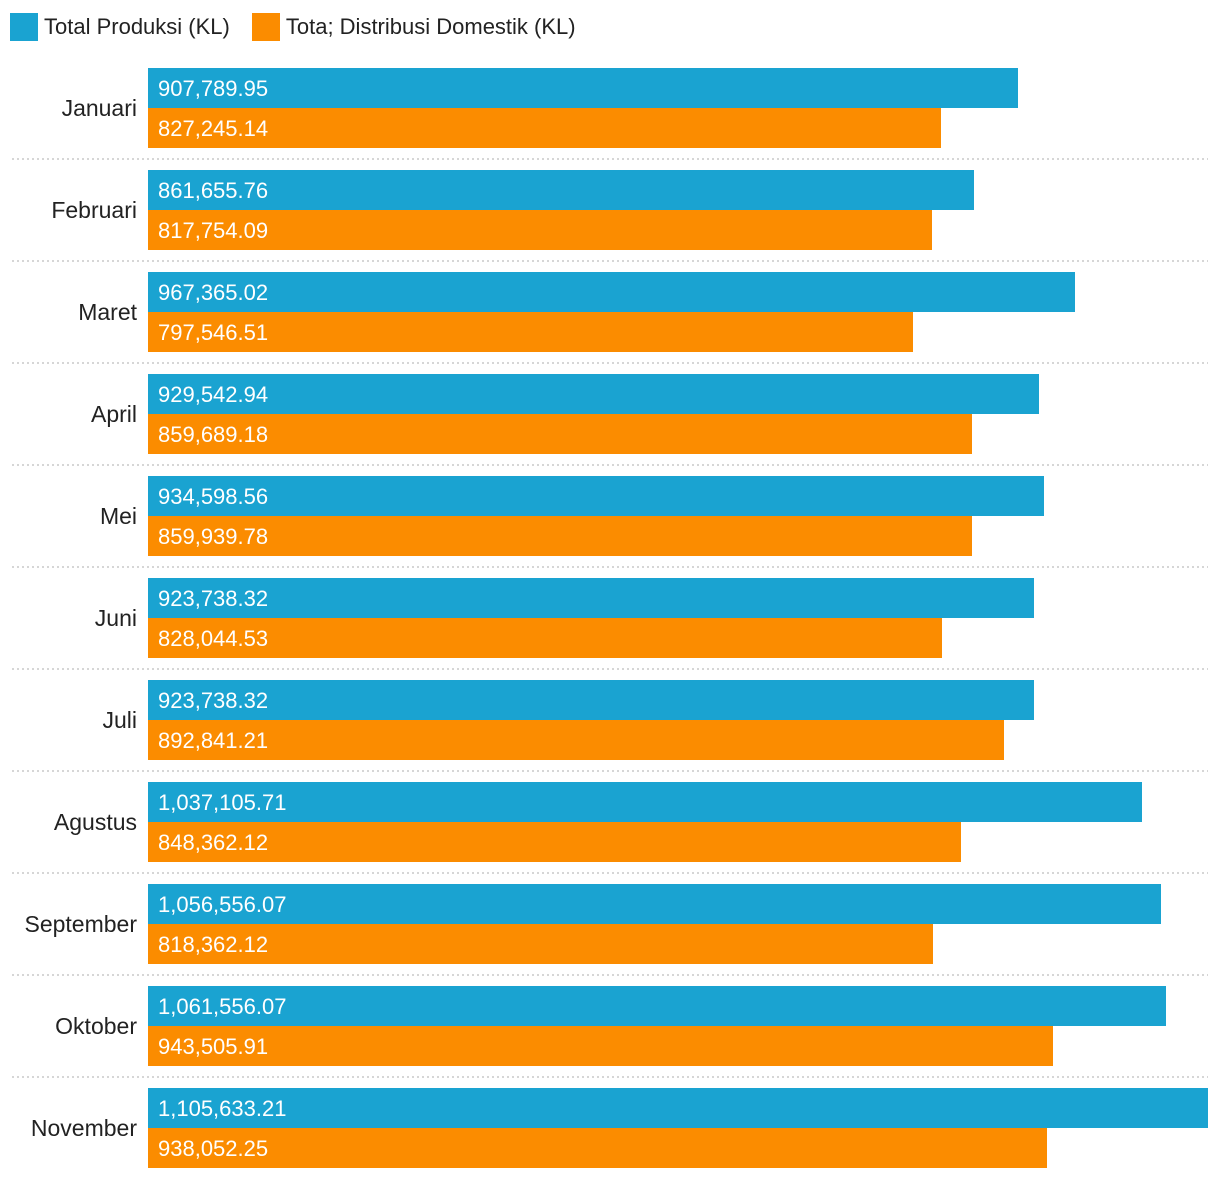 The height and width of the screenshot is (1180, 1220). I want to click on legend-label-total-produksi: Total Produksi (KL), so click(137, 26).